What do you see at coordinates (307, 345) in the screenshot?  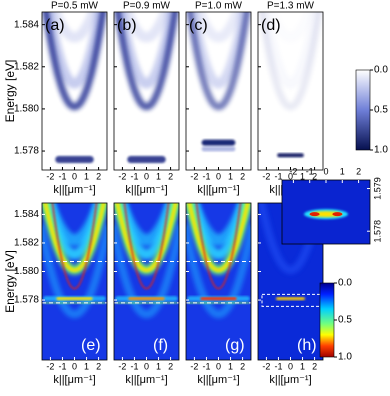 I see `panel-label: (h)` at bounding box center [307, 345].